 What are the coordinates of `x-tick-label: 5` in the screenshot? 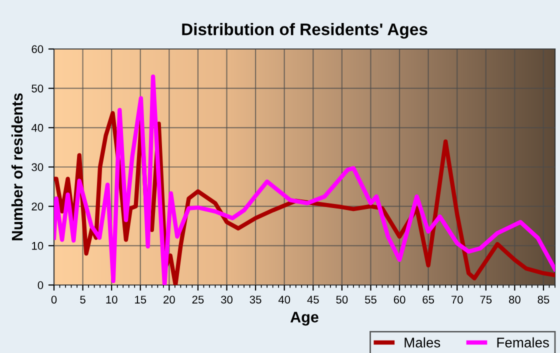 It's located at (83, 300).